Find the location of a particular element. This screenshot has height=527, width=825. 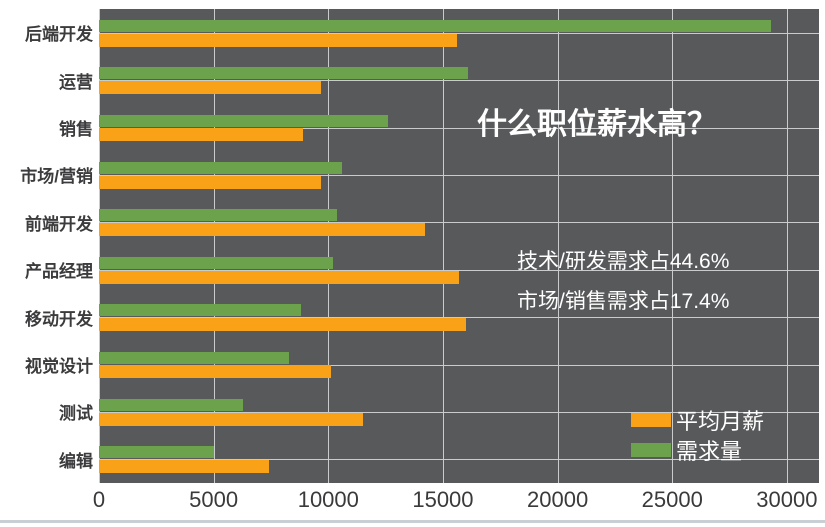

axis-tick-label: 5000 is located at coordinates (214, 499).